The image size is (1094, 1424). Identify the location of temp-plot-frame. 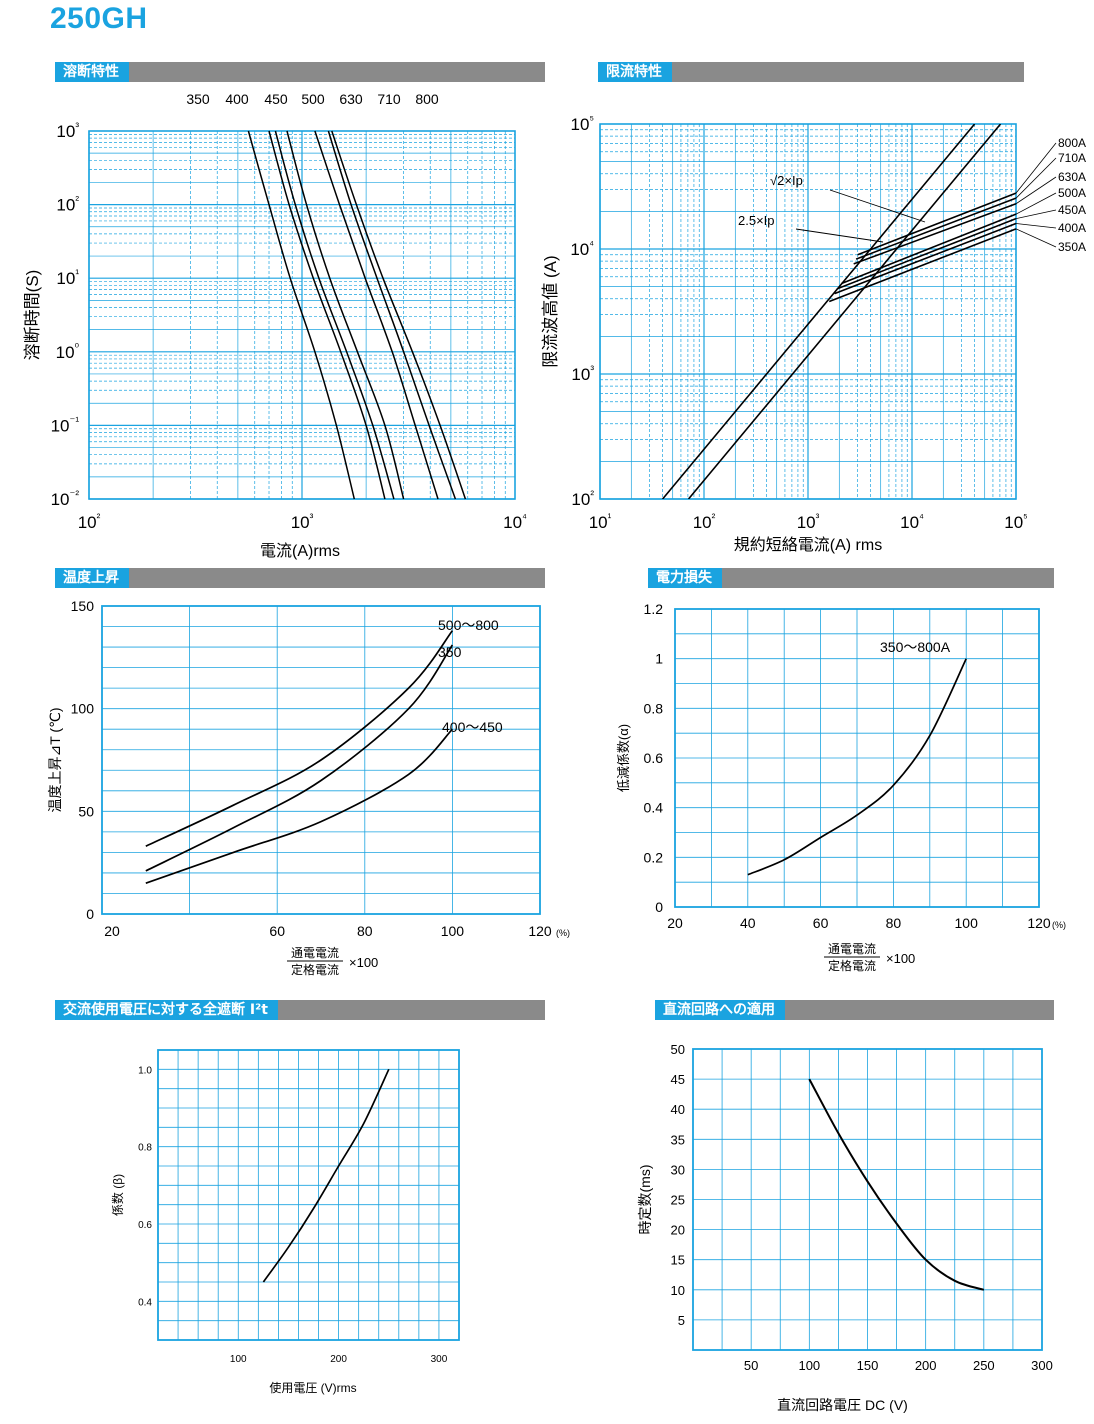
(321, 760).